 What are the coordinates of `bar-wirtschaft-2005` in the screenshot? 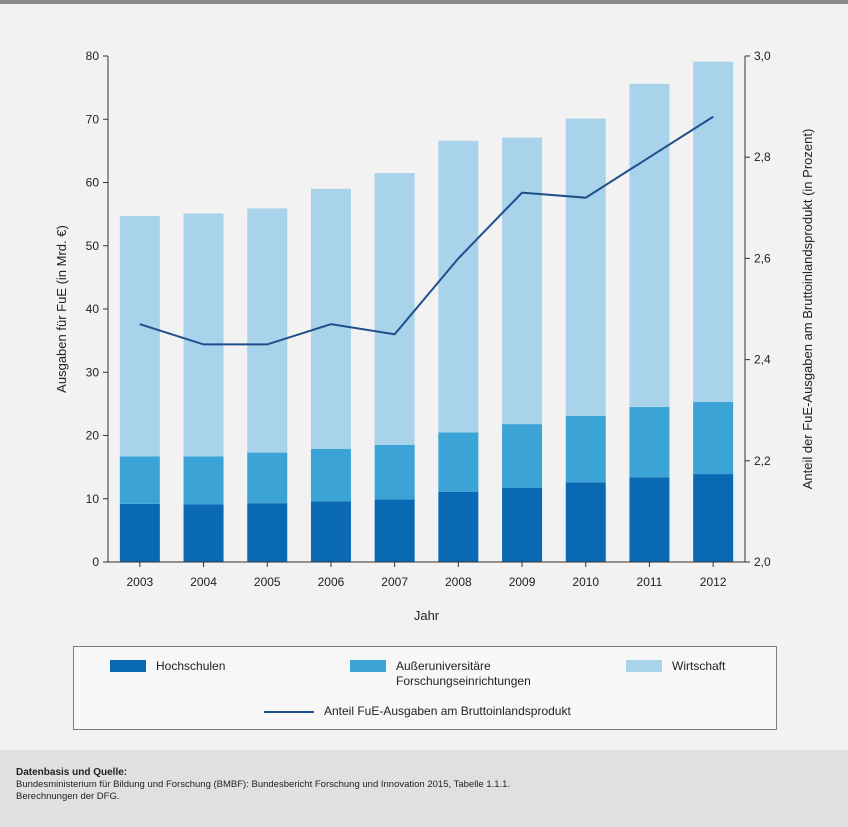 It's located at (267, 330).